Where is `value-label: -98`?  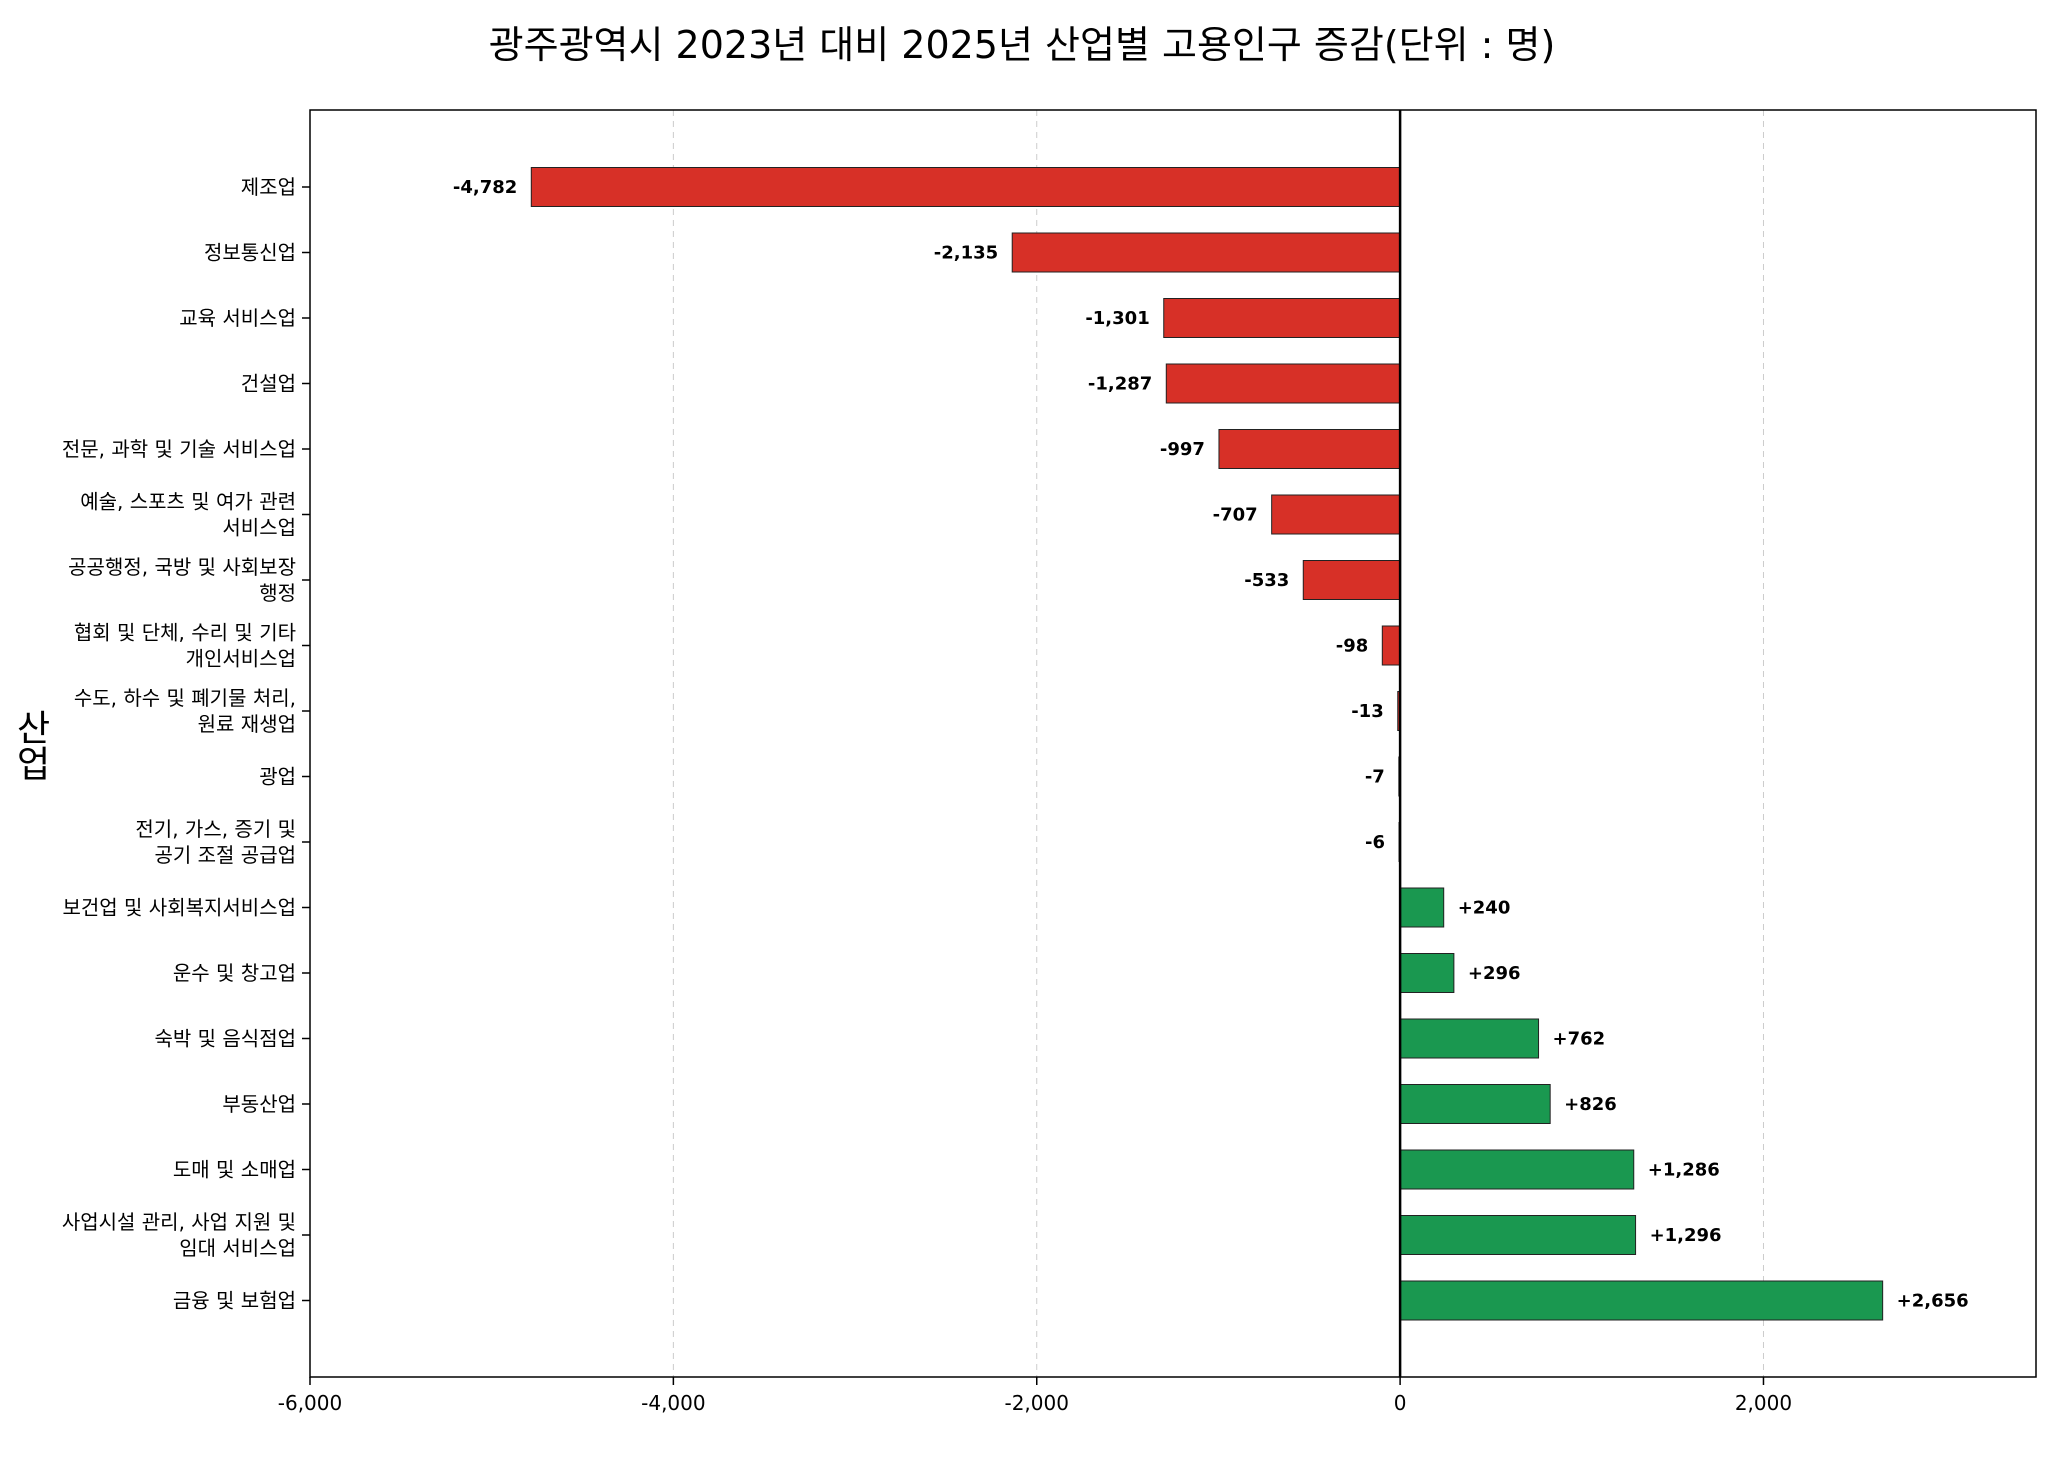 value-label: -98 is located at coordinates (1352, 646).